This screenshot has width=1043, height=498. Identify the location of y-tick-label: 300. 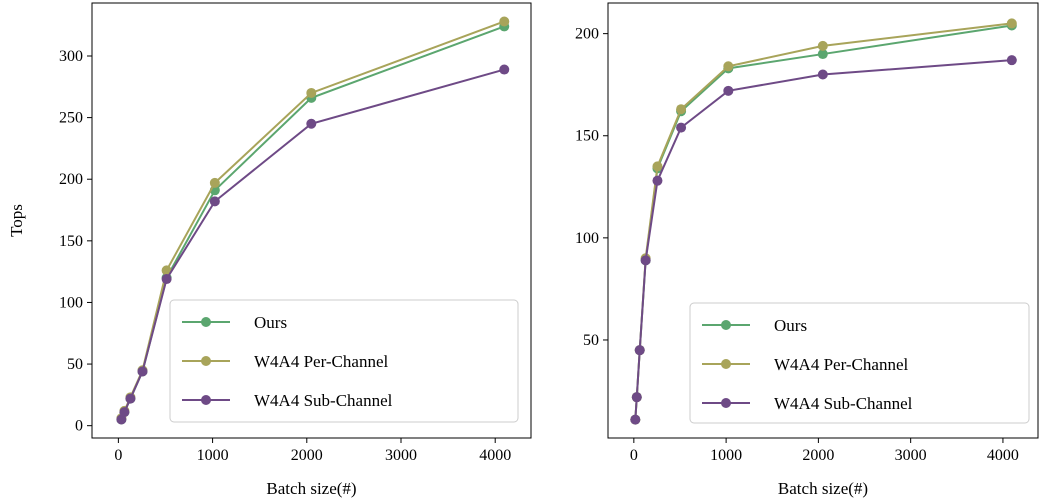
(71, 56).